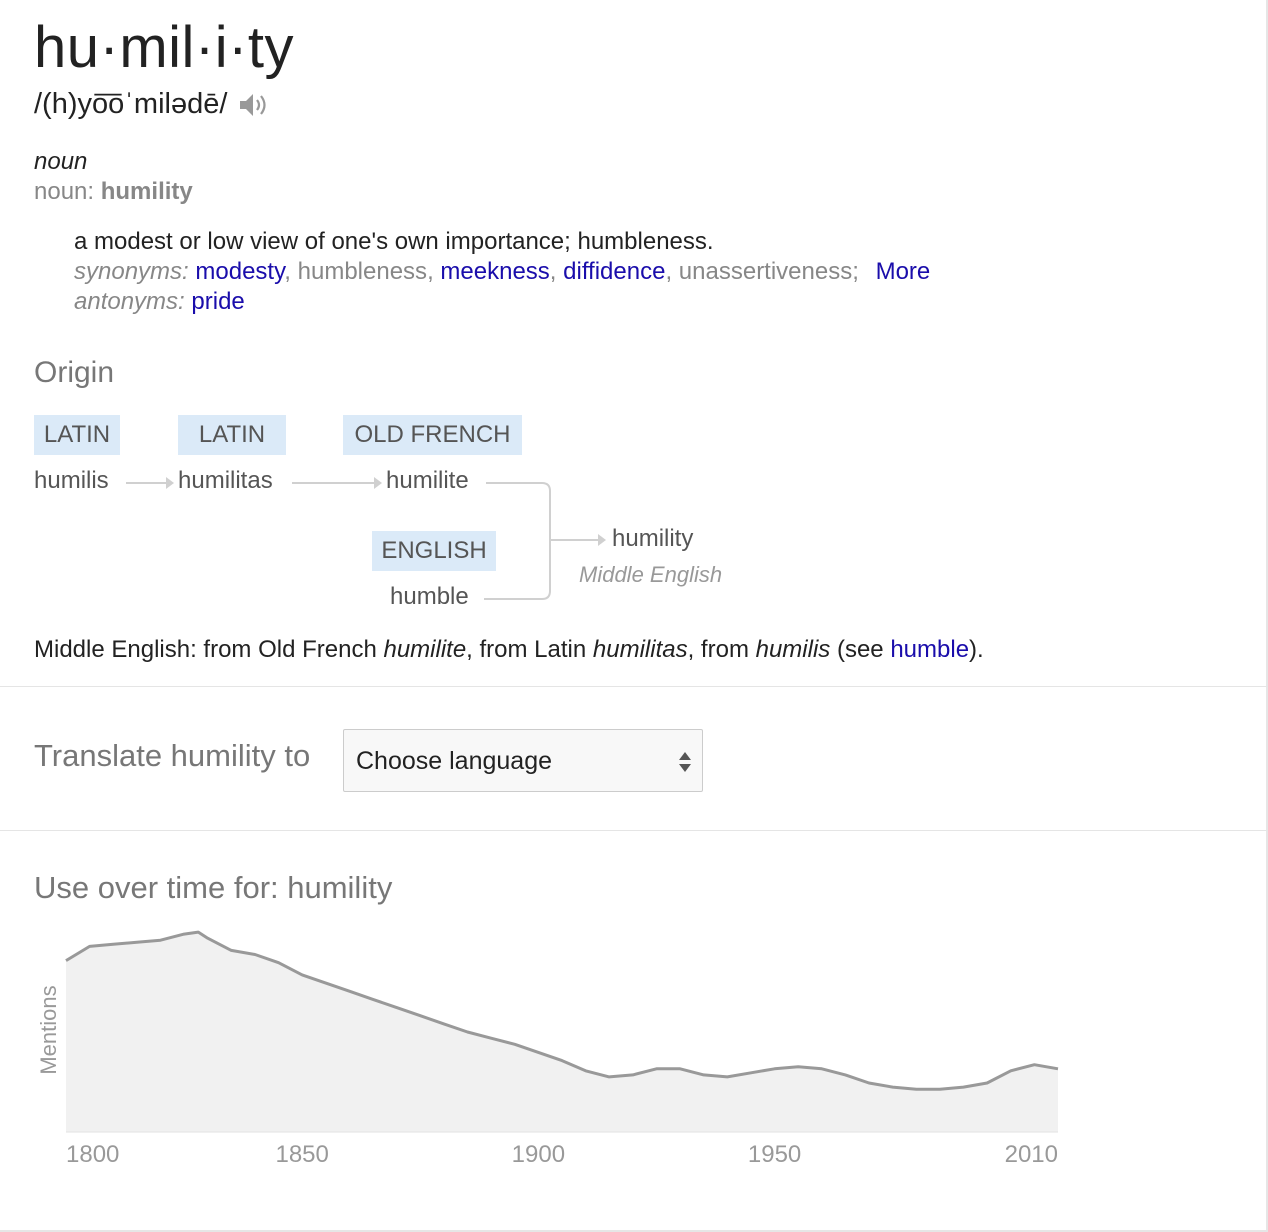  What do you see at coordinates (48, 1029) in the screenshot?
I see `y-axis-label: Mentions` at bounding box center [48, 1029].